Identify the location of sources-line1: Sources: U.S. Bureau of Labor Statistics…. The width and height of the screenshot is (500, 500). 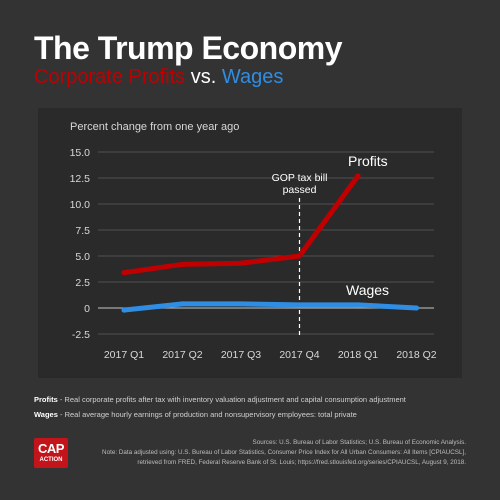
(359, 442).